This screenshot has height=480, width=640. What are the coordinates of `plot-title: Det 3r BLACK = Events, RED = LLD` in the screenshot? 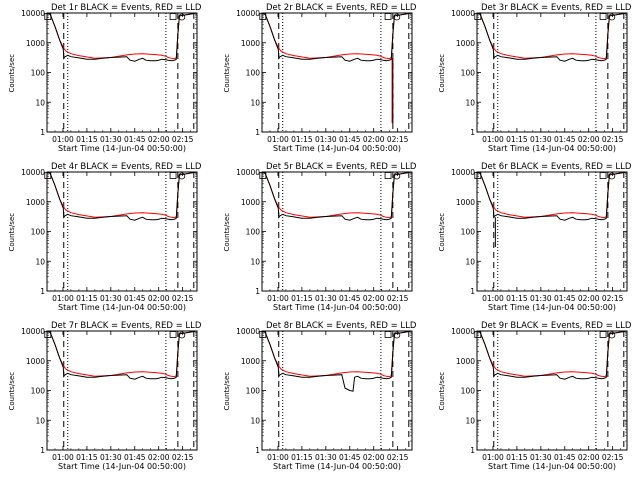 It's located at (556, 8).